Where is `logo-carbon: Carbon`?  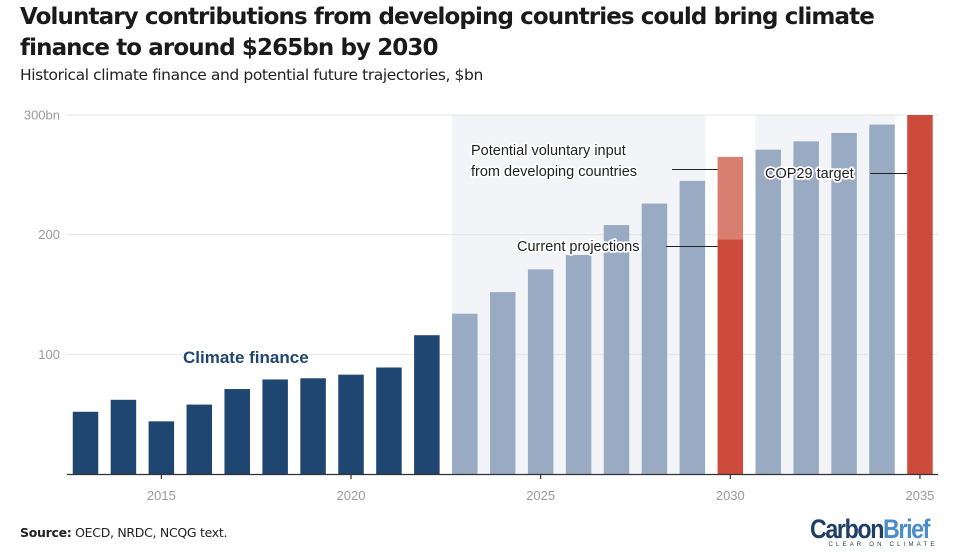 logo-carbon: Carbon is located at coordinates (847, 529).